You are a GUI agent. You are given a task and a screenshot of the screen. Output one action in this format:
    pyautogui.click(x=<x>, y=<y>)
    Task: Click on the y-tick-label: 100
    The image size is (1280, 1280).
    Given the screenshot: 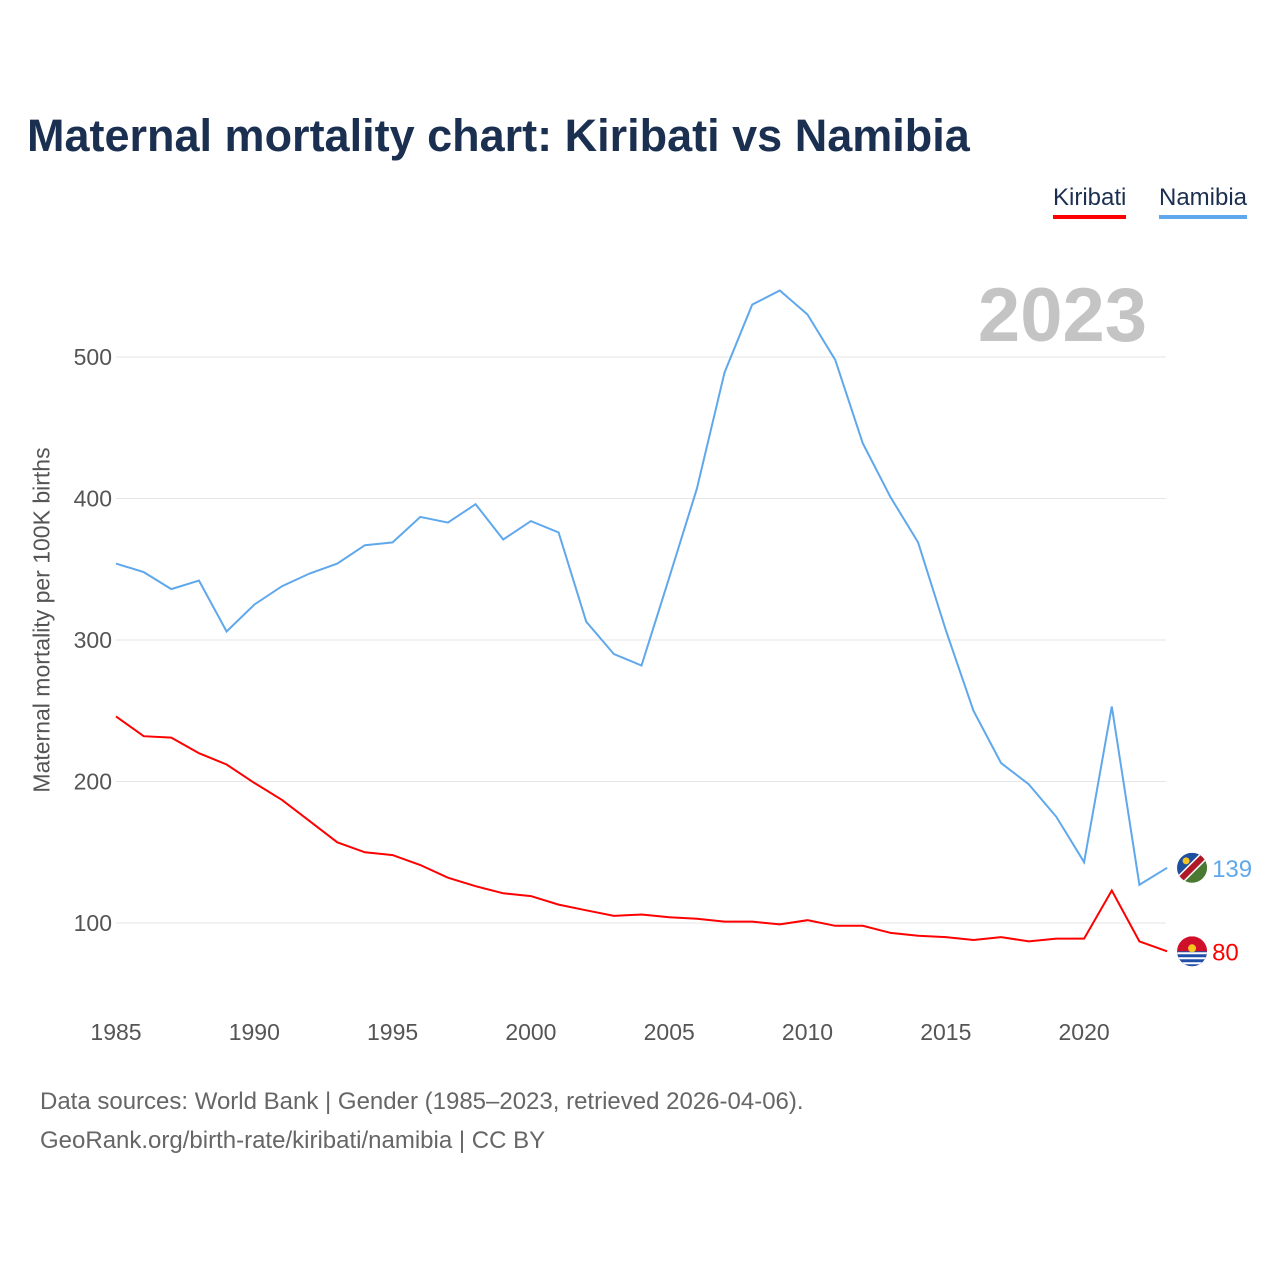 What is the action you would take?
    pyautogui.click(x=93, y=923)
    